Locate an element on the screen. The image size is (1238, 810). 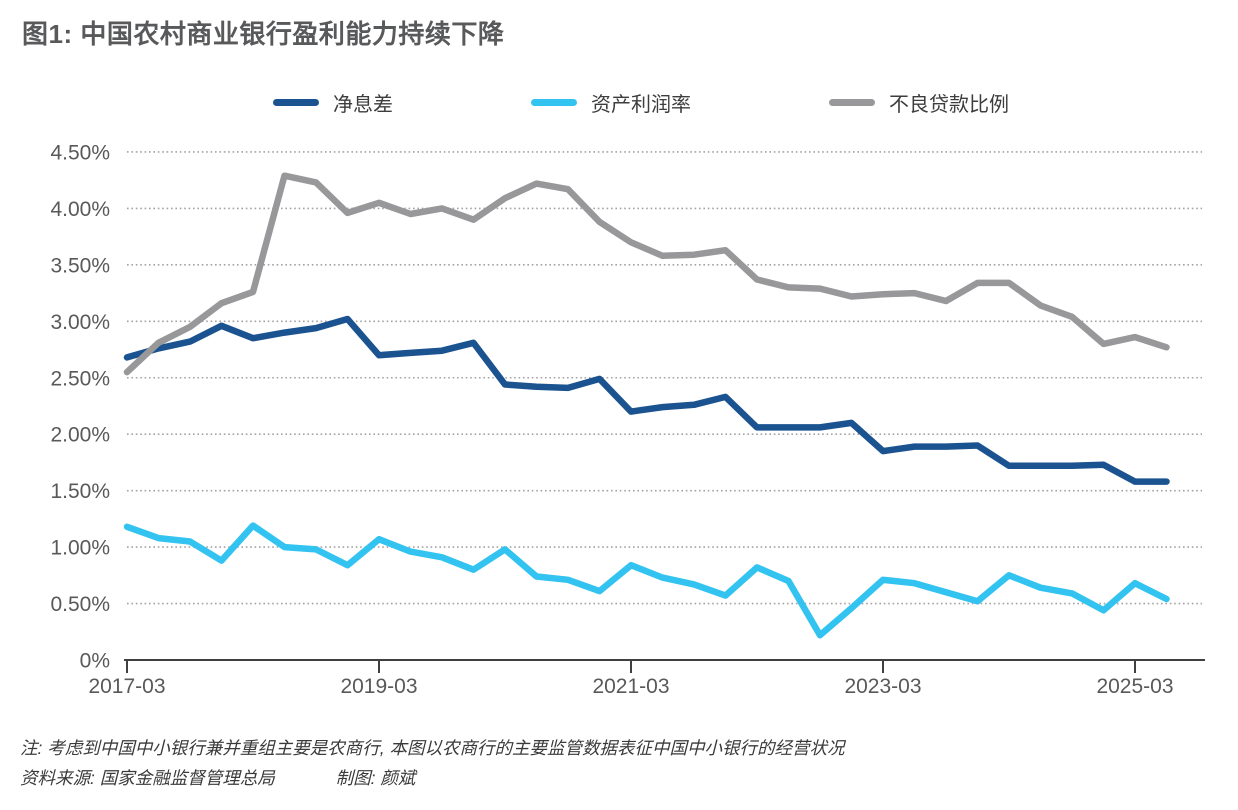
legend-label-npl: 不良贷款比例 is located at coordinates (949, 105).